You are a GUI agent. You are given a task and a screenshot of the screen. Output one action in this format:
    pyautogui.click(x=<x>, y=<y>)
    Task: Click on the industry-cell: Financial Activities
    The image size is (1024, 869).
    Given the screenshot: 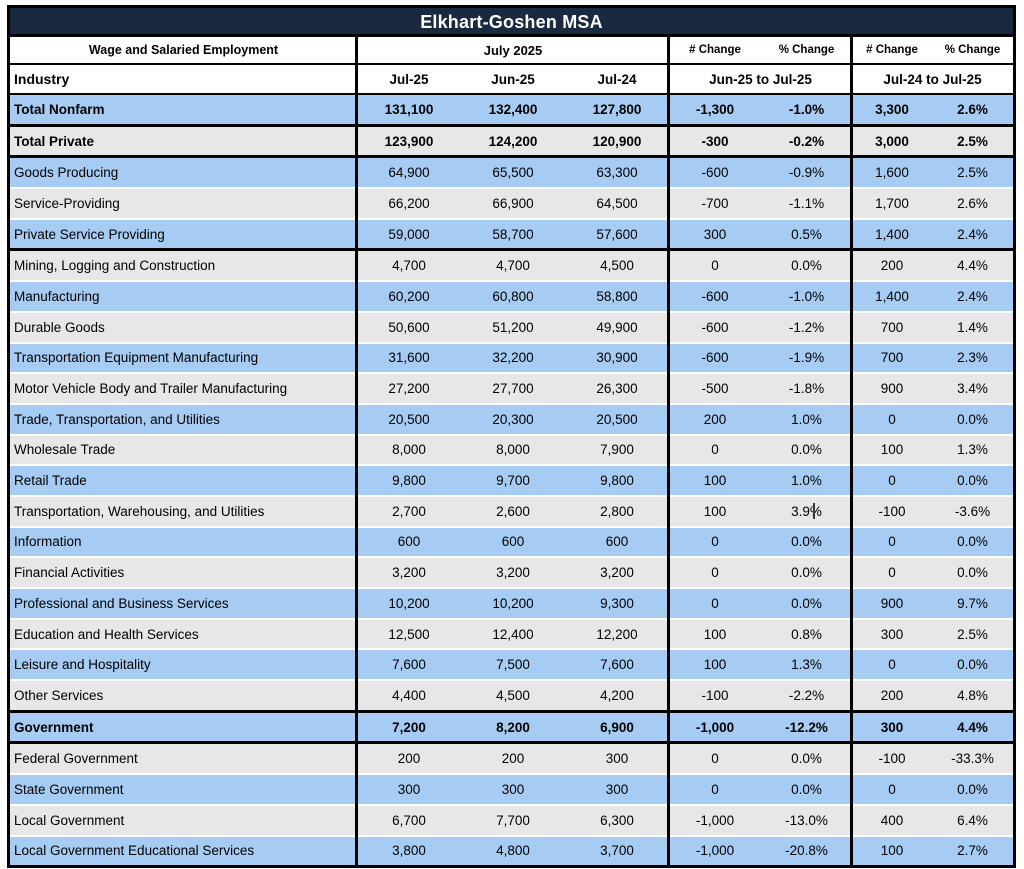 What is the action you would take?
    pyautogui.click(x=183, y=572)
    